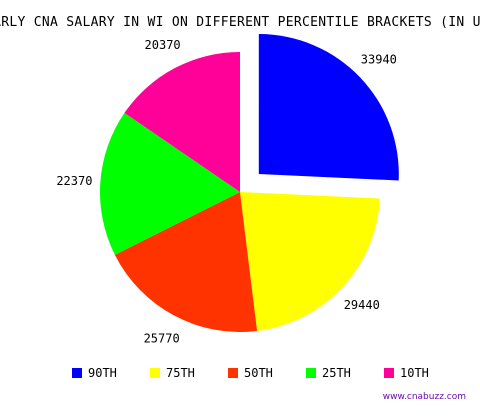  What do you see at coordinates (336, 373) in the screenshot?
I see `legend-label-25th: 25TH` at bounding box center [336, 373].